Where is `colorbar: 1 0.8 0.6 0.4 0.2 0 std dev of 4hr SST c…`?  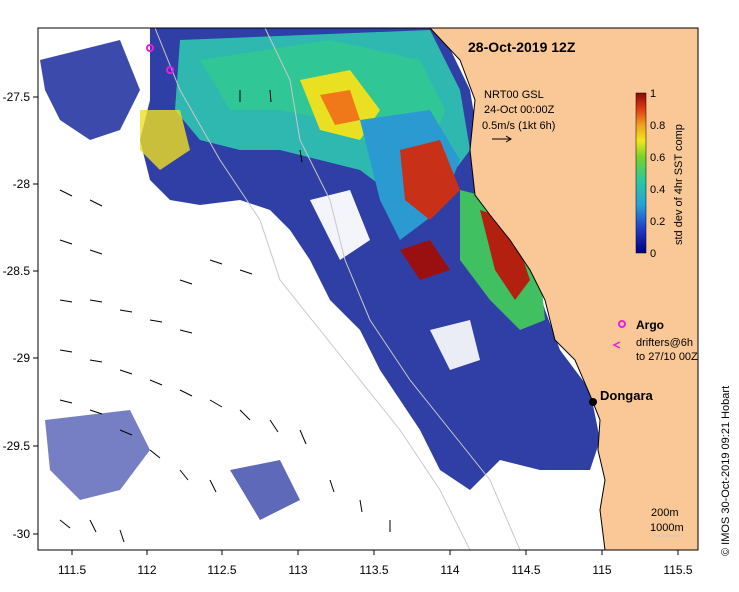
colorbar: 1 0.8 0.6 0.4 0.2 0 std dev of 4hr SST c… is located at coordinates (660, 174).